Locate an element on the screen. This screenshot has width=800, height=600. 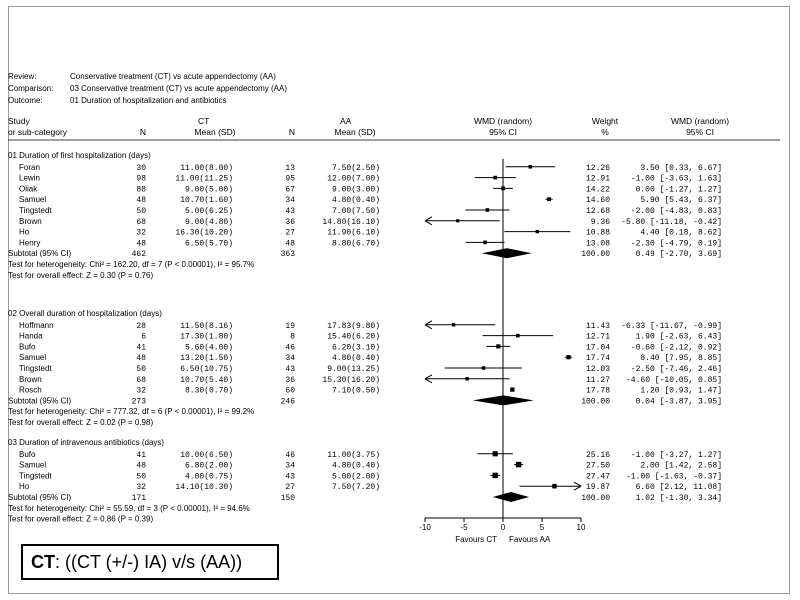
subtotal-3-label: Subtotal (95% CI) is located at coordinates (39, 497).